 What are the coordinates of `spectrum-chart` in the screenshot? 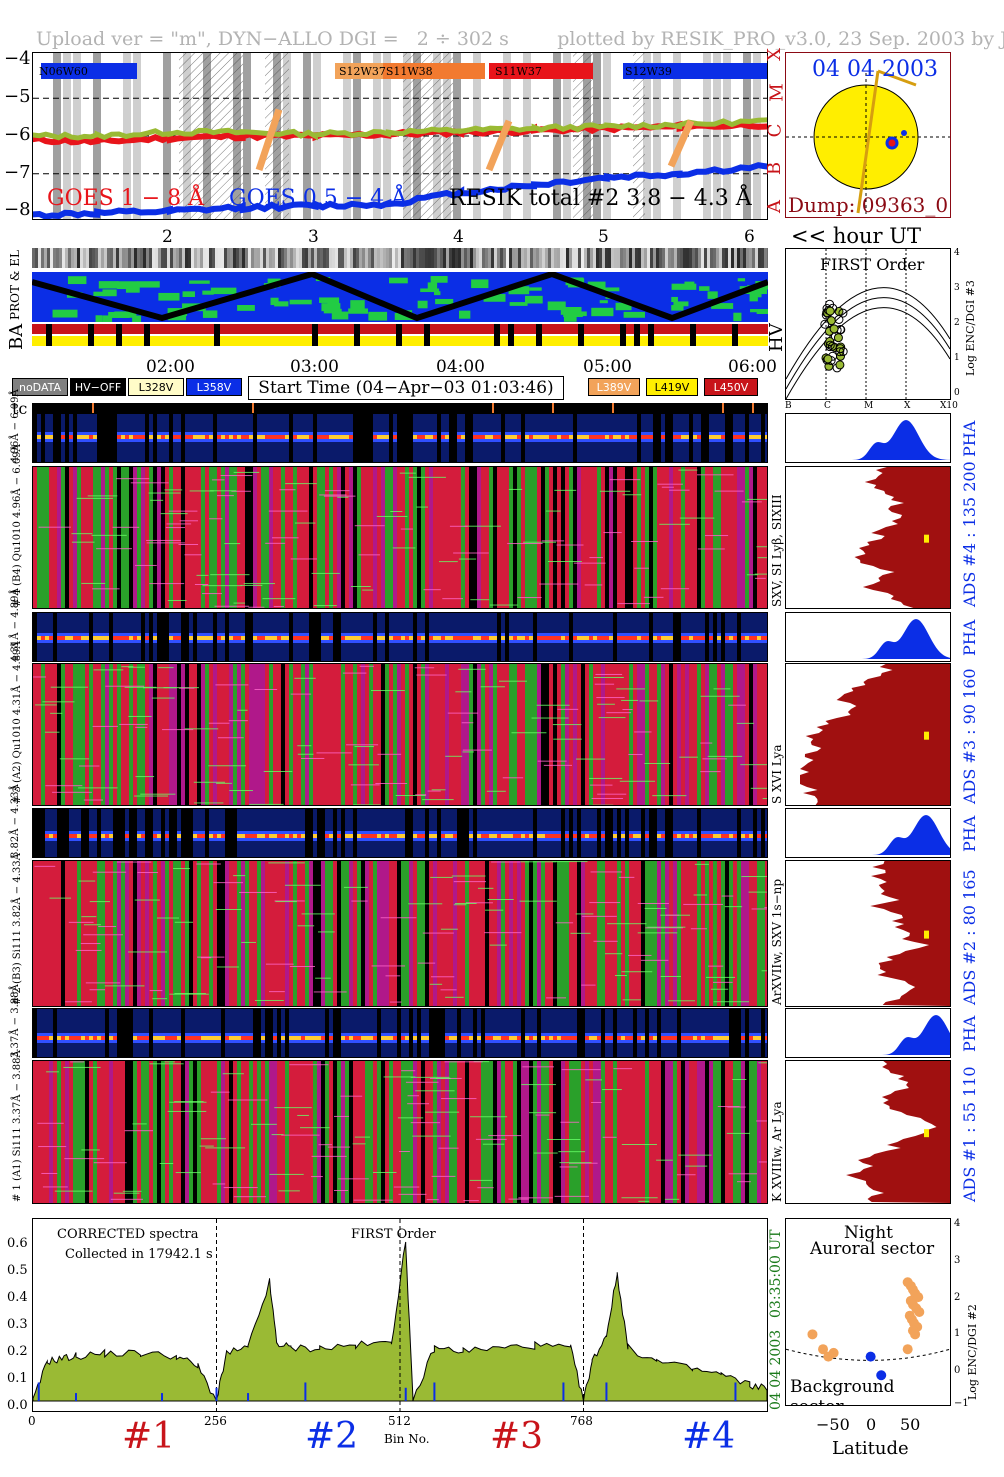 It's located at (400, 1315).